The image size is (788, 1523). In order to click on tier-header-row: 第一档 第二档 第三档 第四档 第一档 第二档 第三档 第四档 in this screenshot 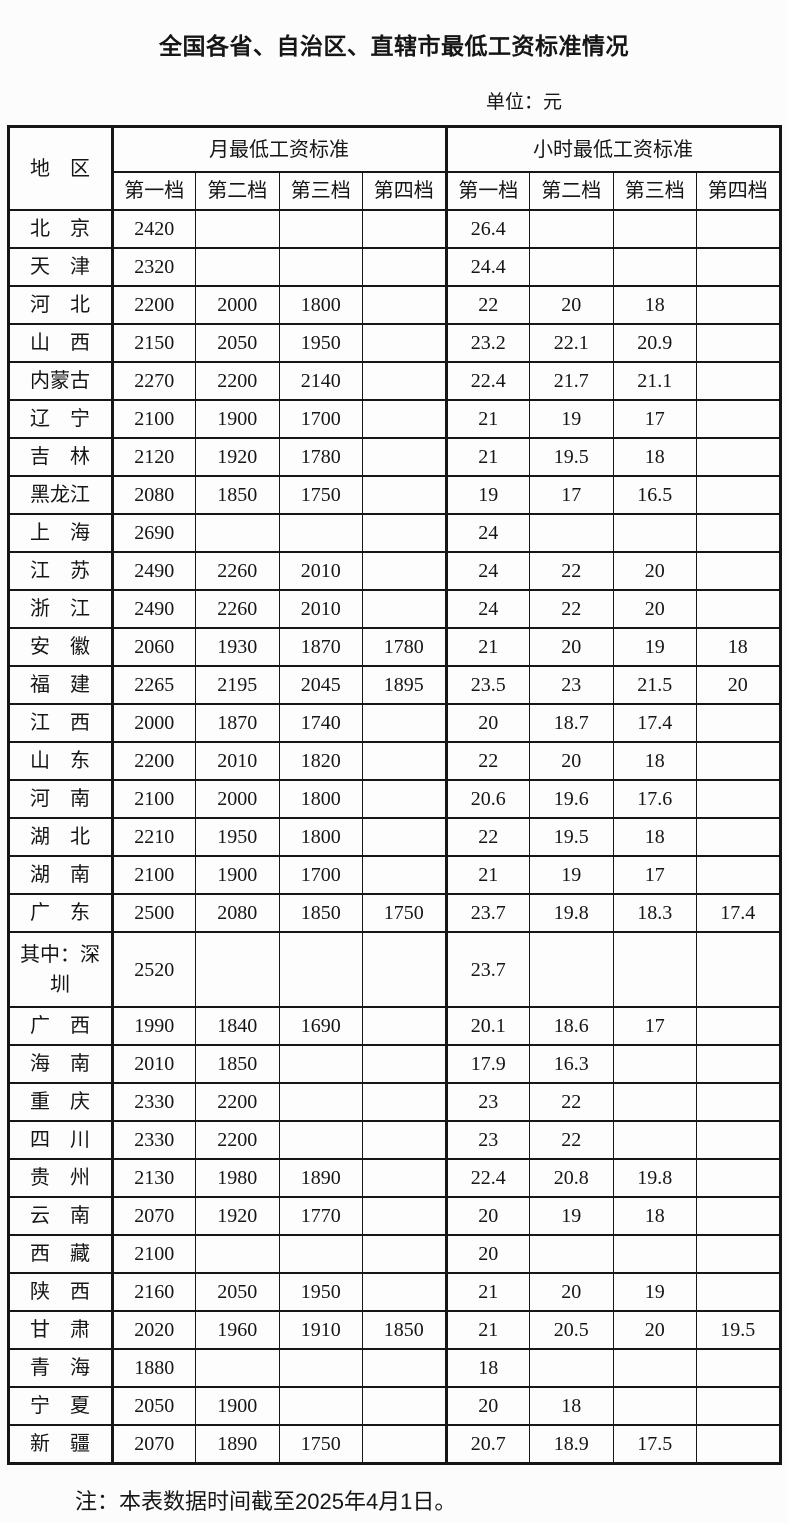, I will do `click(394, 191)`.